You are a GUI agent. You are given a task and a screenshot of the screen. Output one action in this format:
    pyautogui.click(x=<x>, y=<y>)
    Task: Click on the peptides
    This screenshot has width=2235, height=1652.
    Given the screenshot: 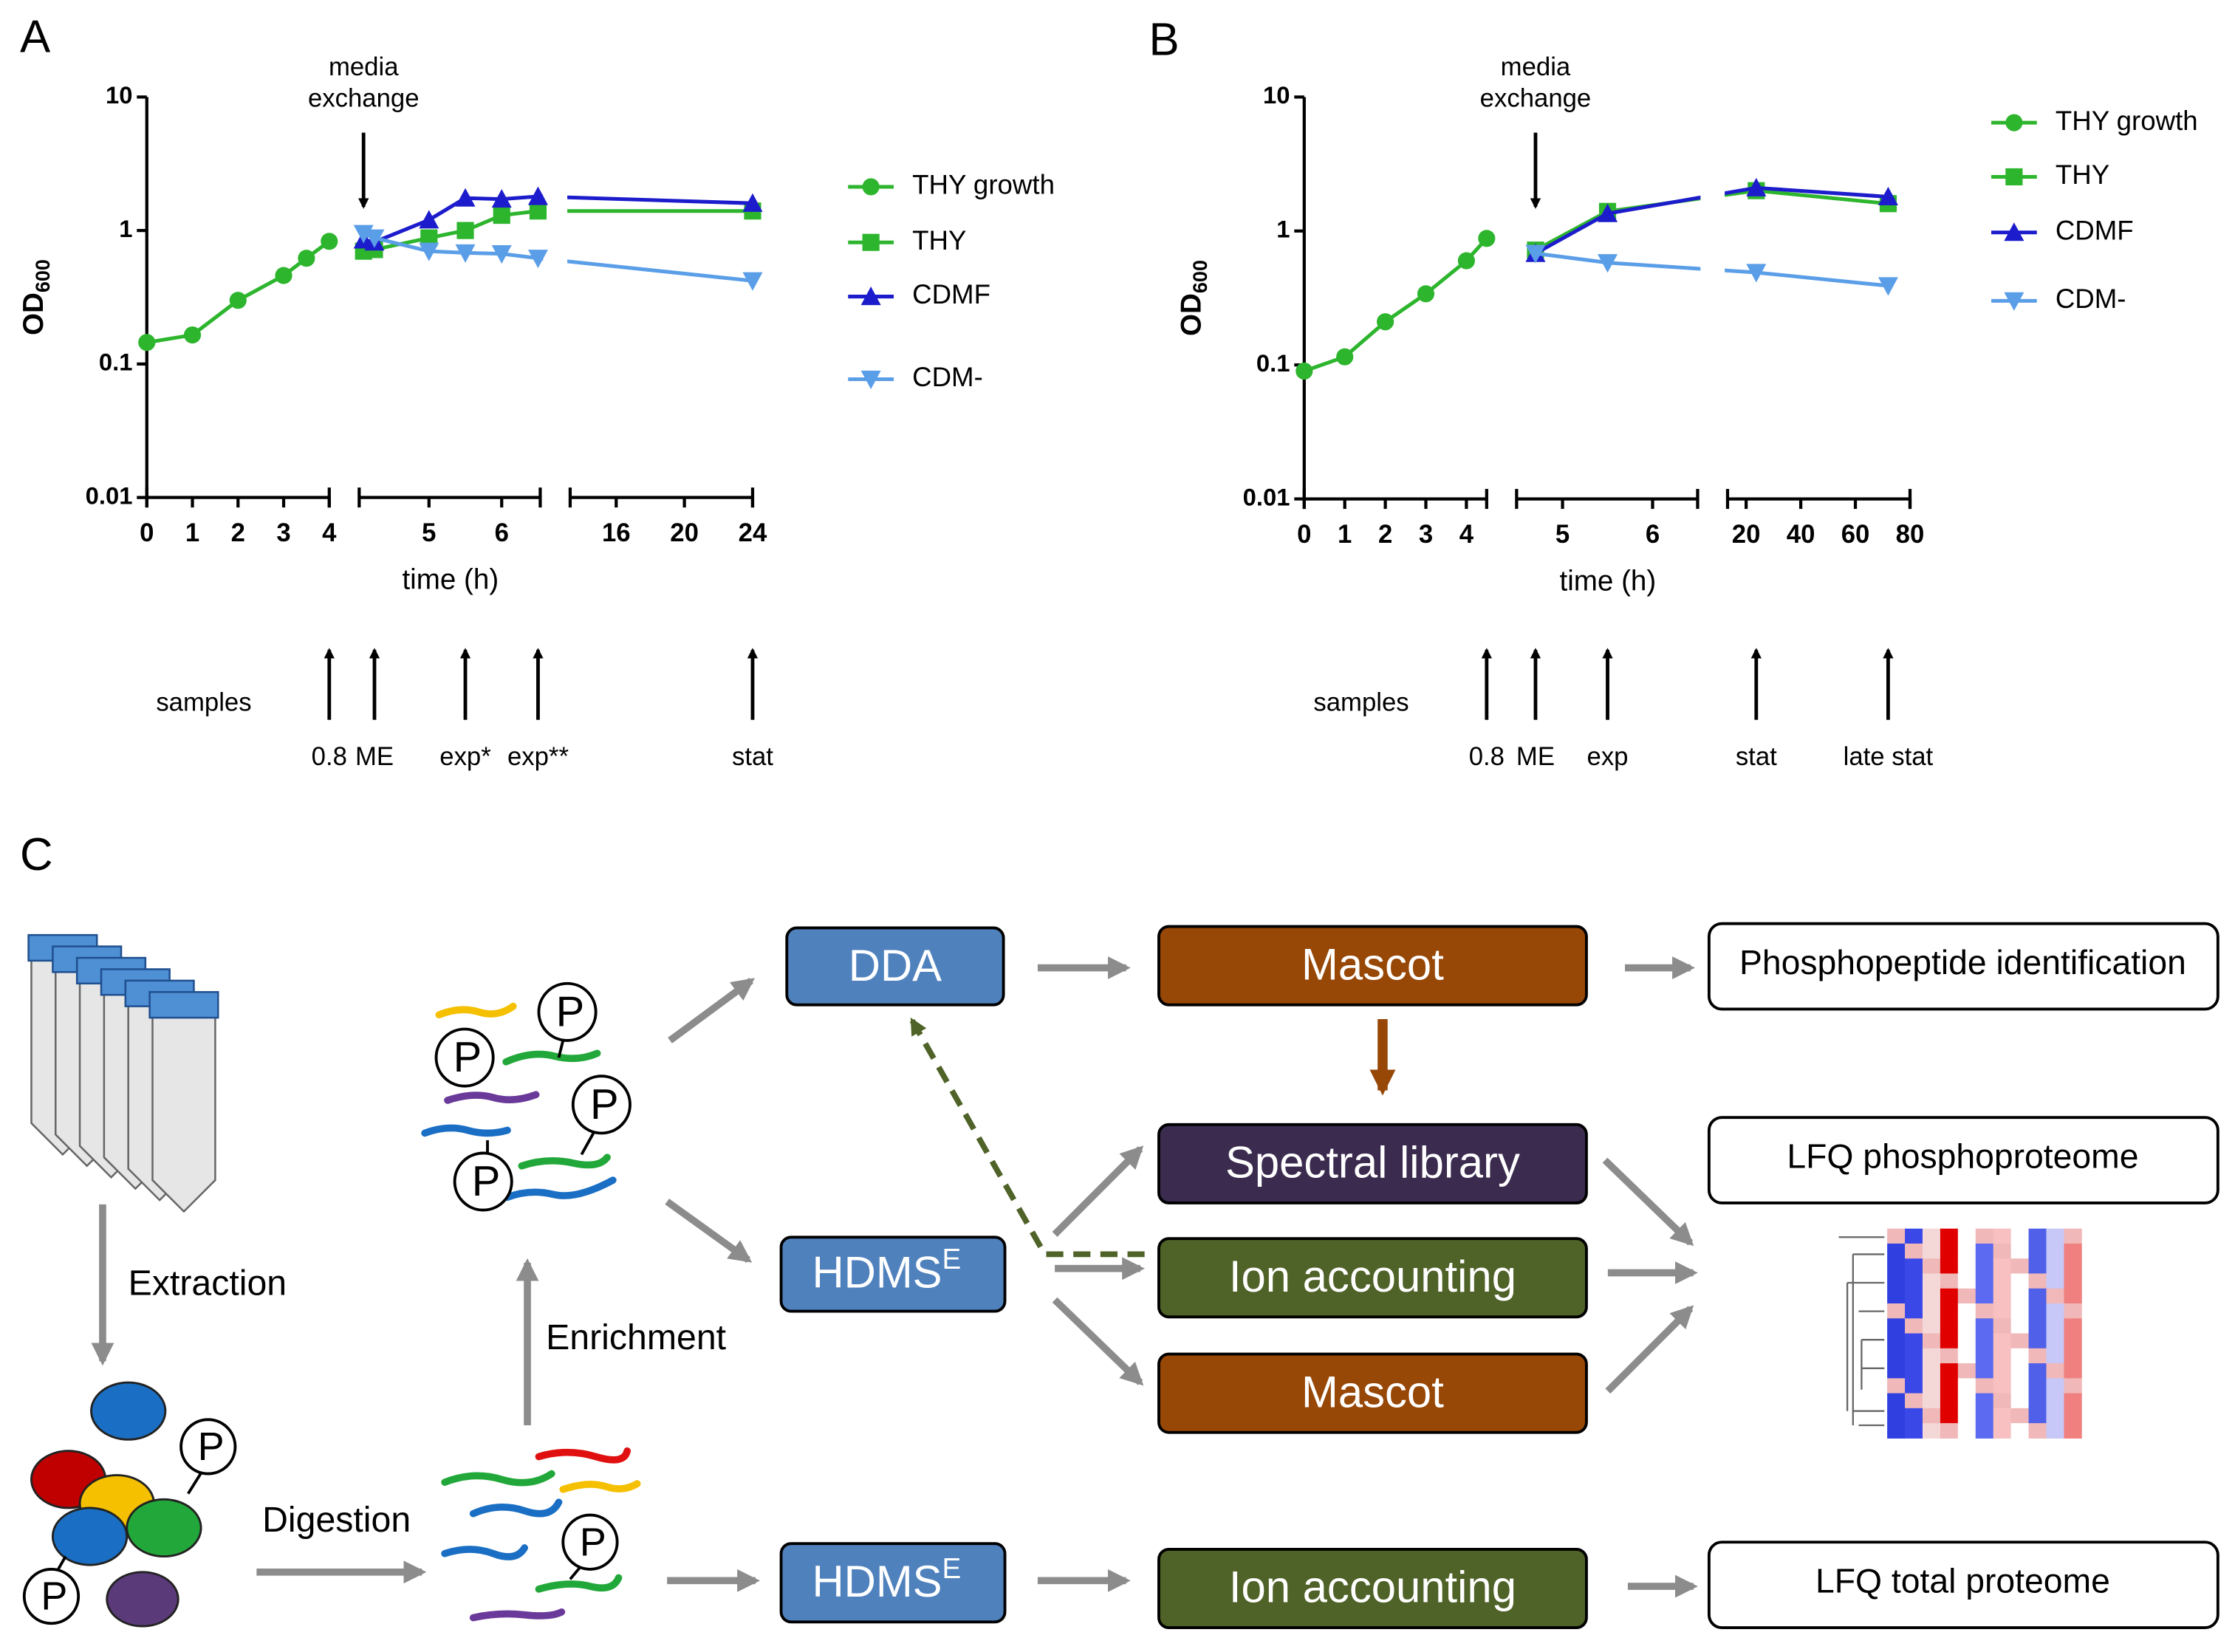 What is the action you would take?
    pyautogui.click(x=541, y=1534)
    